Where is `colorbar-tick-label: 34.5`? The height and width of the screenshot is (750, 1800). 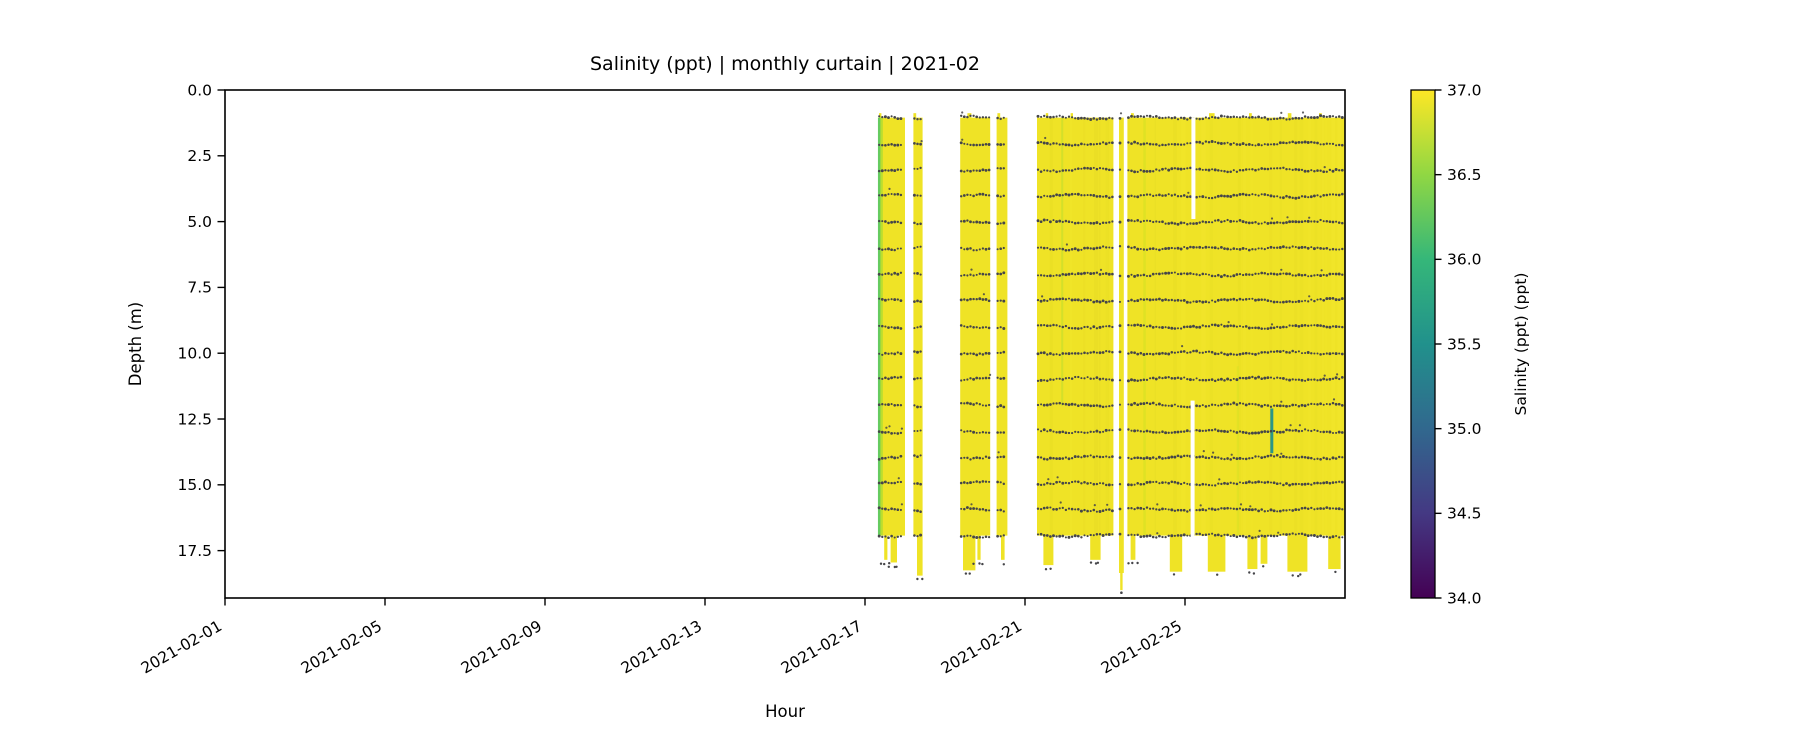 colorbar-tick-label: 34.5 is located at coordinates (1464, 514).